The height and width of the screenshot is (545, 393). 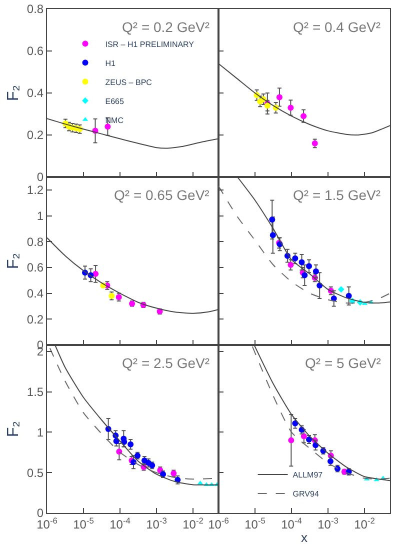 What do you see at coordinates (337, 27) in the screenshot?
I see `text: Q² = 0.4 GeV²` at bounding box center [337, 27].